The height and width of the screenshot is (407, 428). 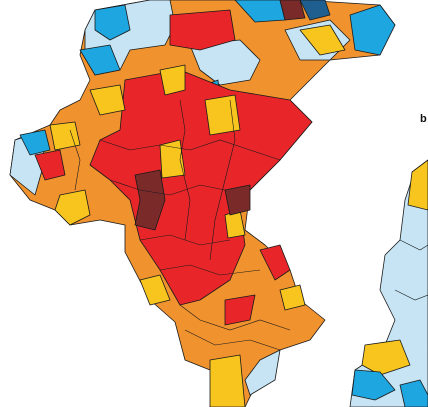 I want to click on region-second, so click(x=388, y=283).